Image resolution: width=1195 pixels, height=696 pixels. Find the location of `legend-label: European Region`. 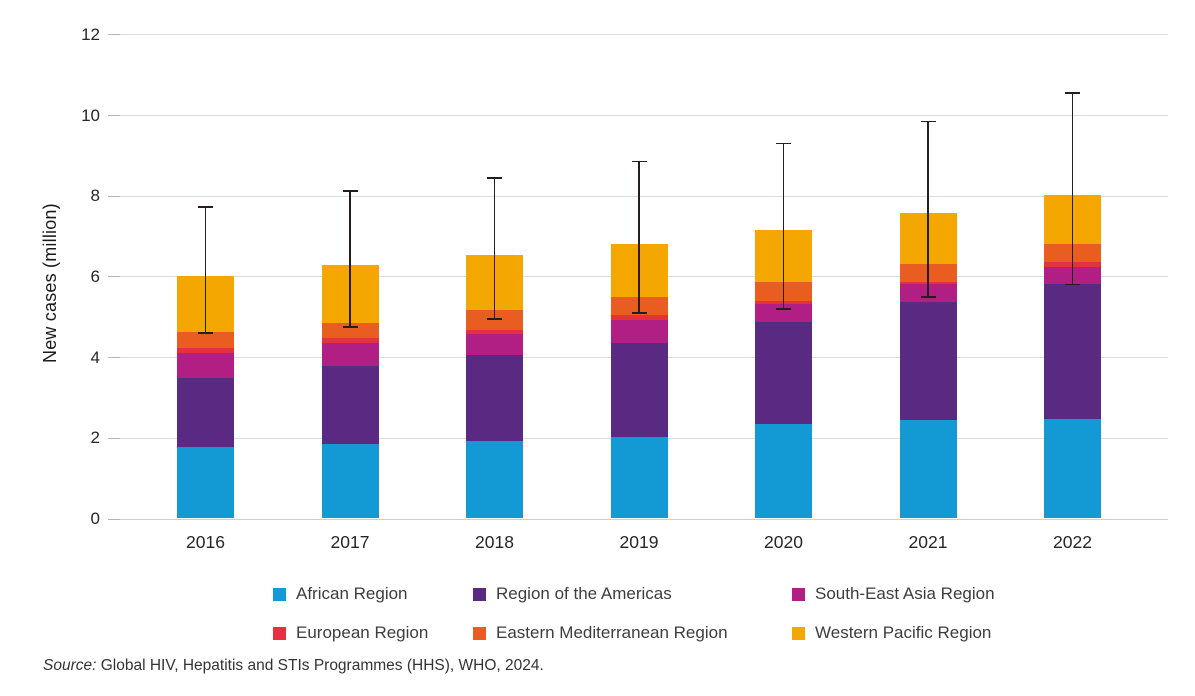

legend-label: European Region is located at coordinates (362, 632).